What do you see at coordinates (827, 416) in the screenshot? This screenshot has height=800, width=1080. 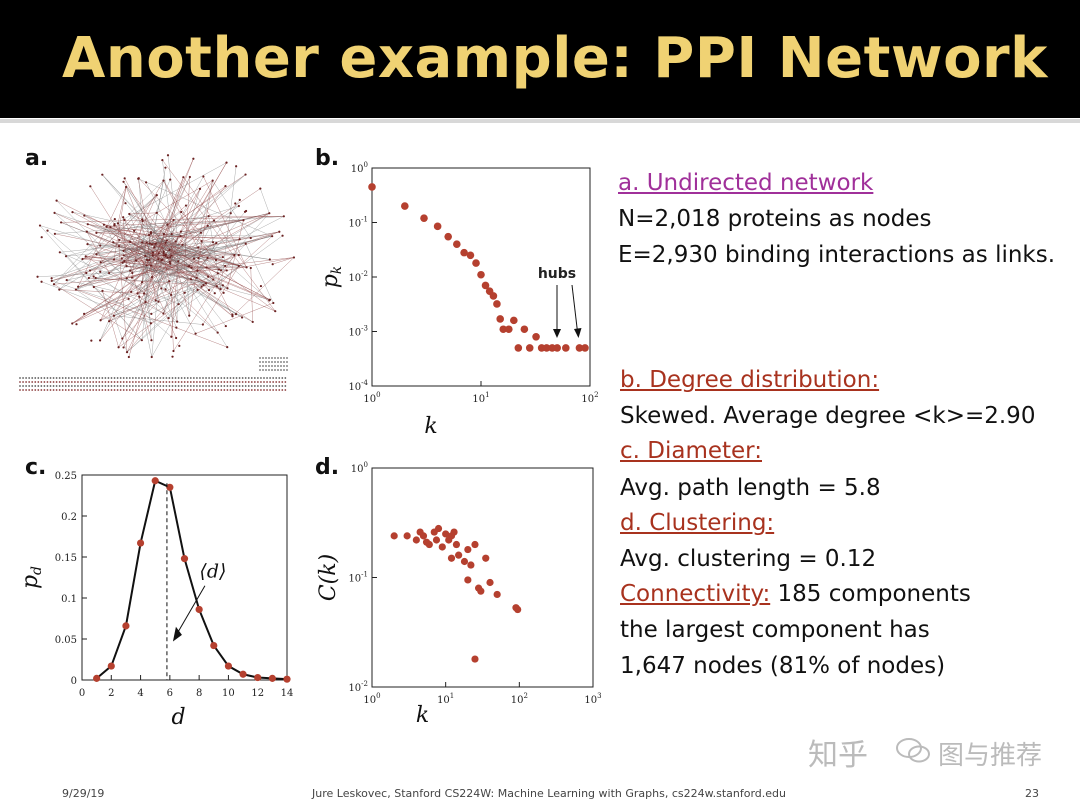 I see `average-degree-text: Skewed. Average degree <k>=2.90` at bounding box center [827, 416].